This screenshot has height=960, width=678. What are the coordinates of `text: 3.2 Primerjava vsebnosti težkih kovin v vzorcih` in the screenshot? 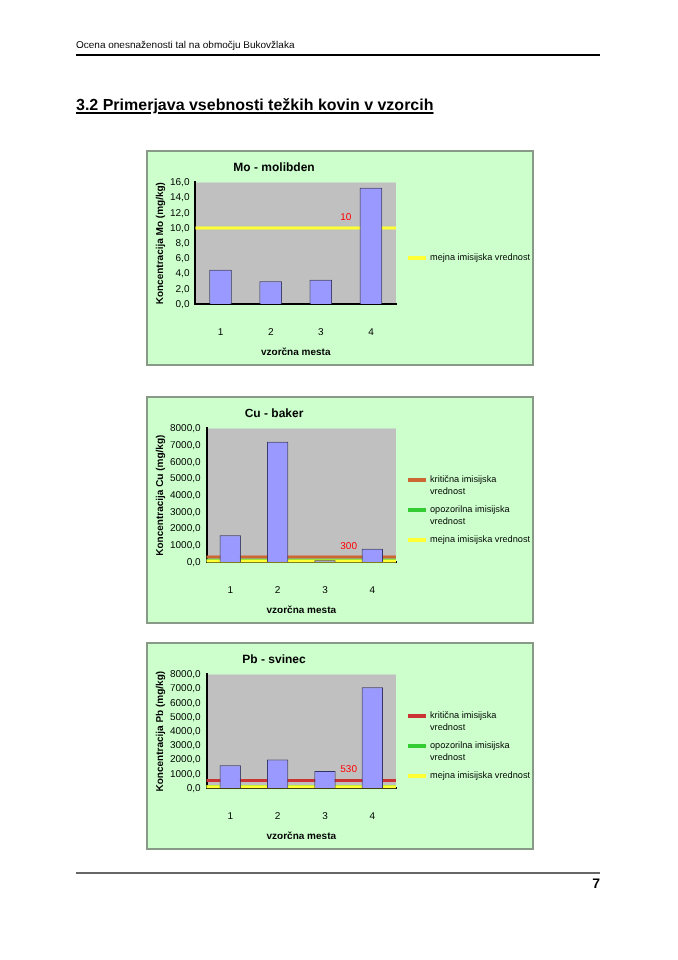 It's located at (255, 105).